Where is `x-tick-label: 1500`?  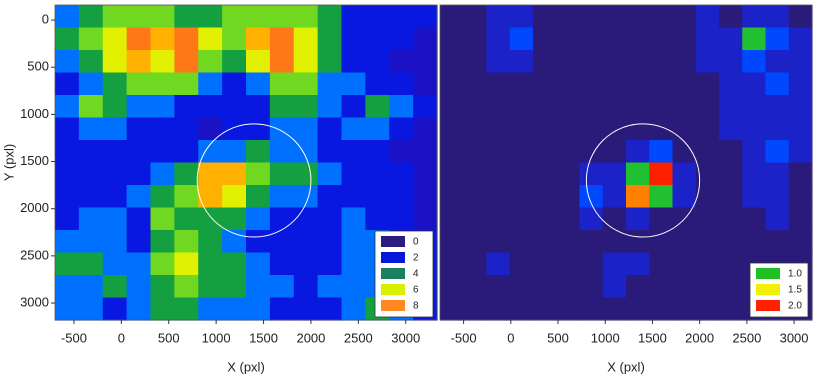 x-tick-label: 1500 is located at coordinates (652, 337).